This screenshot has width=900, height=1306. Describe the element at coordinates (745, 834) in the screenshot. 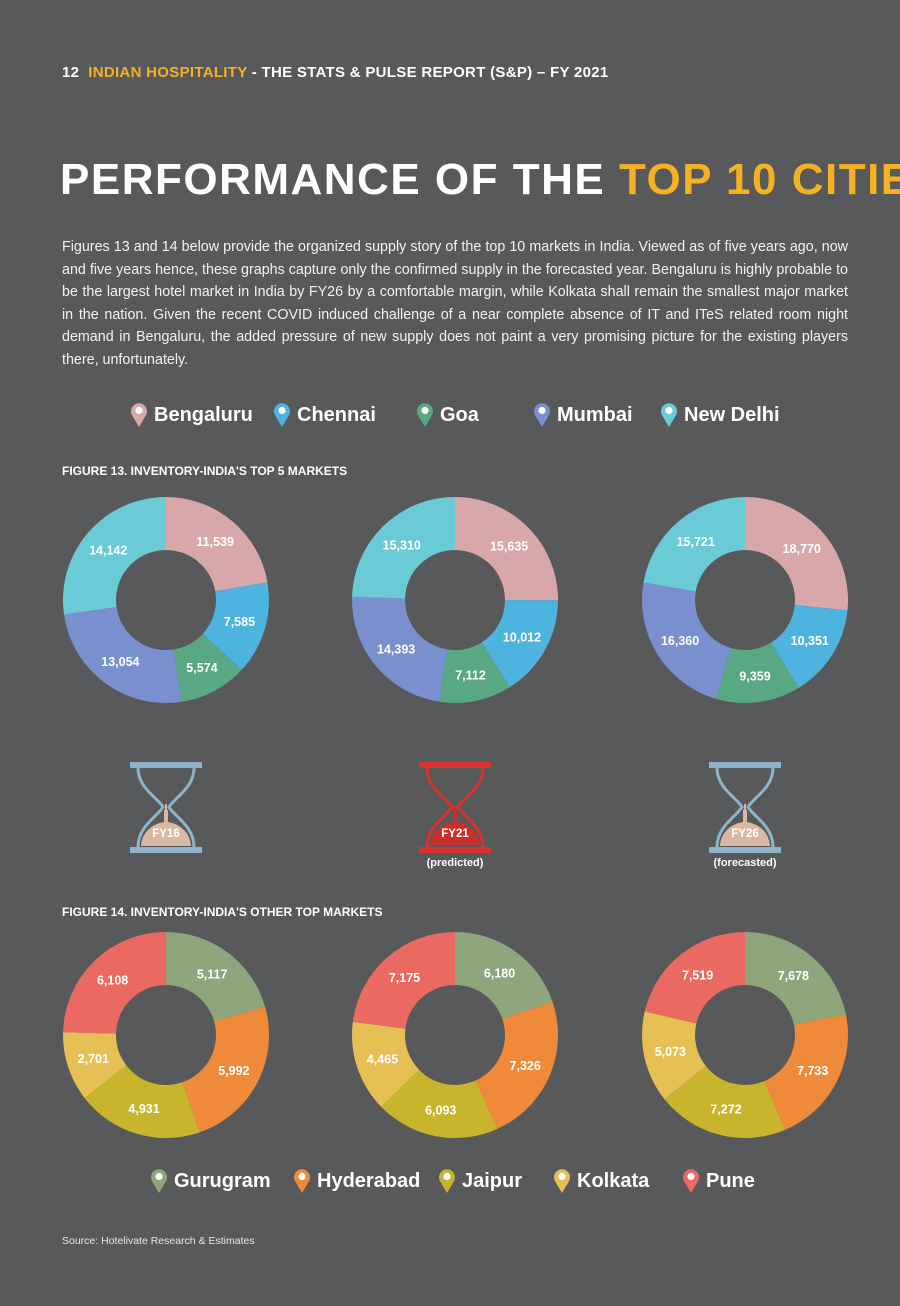

I see `period-label-fy26: FY26` at that location.